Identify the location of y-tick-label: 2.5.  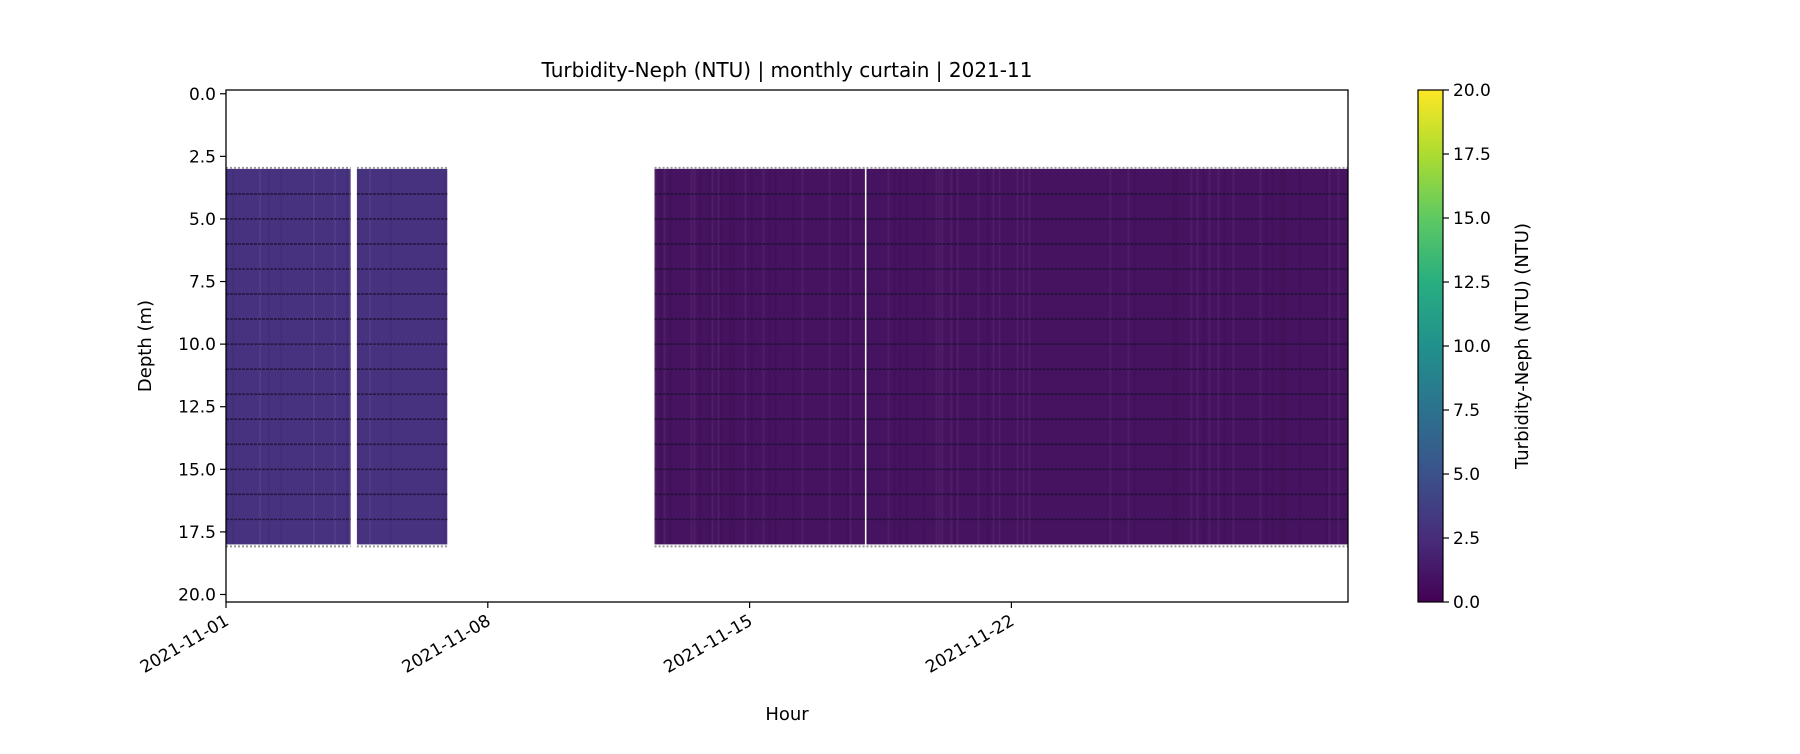
(202, 157).